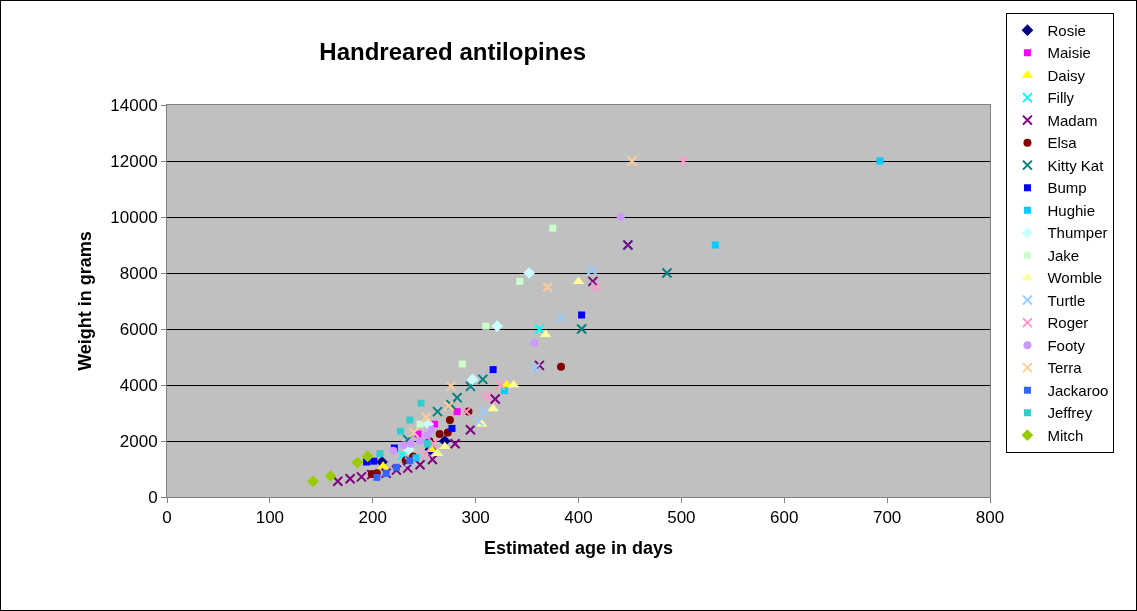 This screenshot has height=611, width=1137. I want to click on legend-label: Madam, so click(1072, 120).